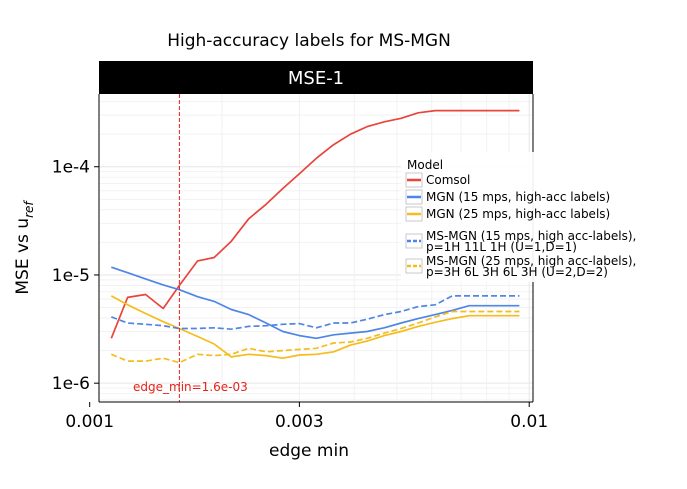 This screenshot has height=489, width=687. I want to click on y-tick-label: 1e-5, so click(71, 276).